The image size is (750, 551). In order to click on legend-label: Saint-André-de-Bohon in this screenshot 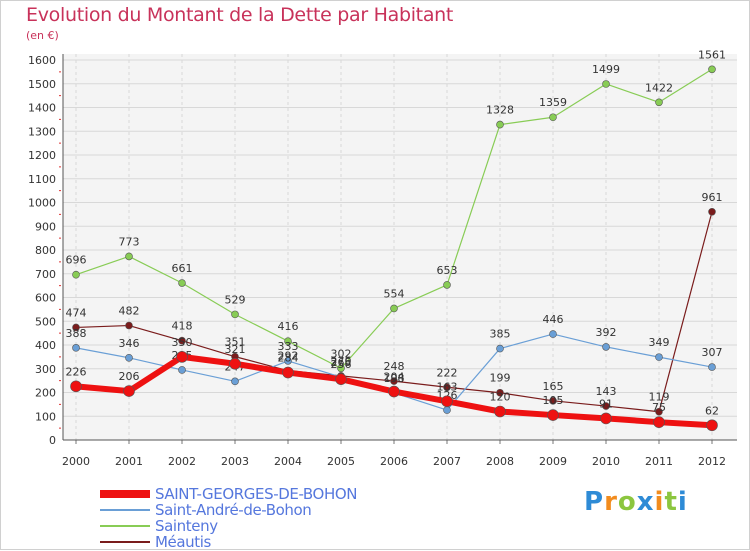, I will do `click(233, 510)`.